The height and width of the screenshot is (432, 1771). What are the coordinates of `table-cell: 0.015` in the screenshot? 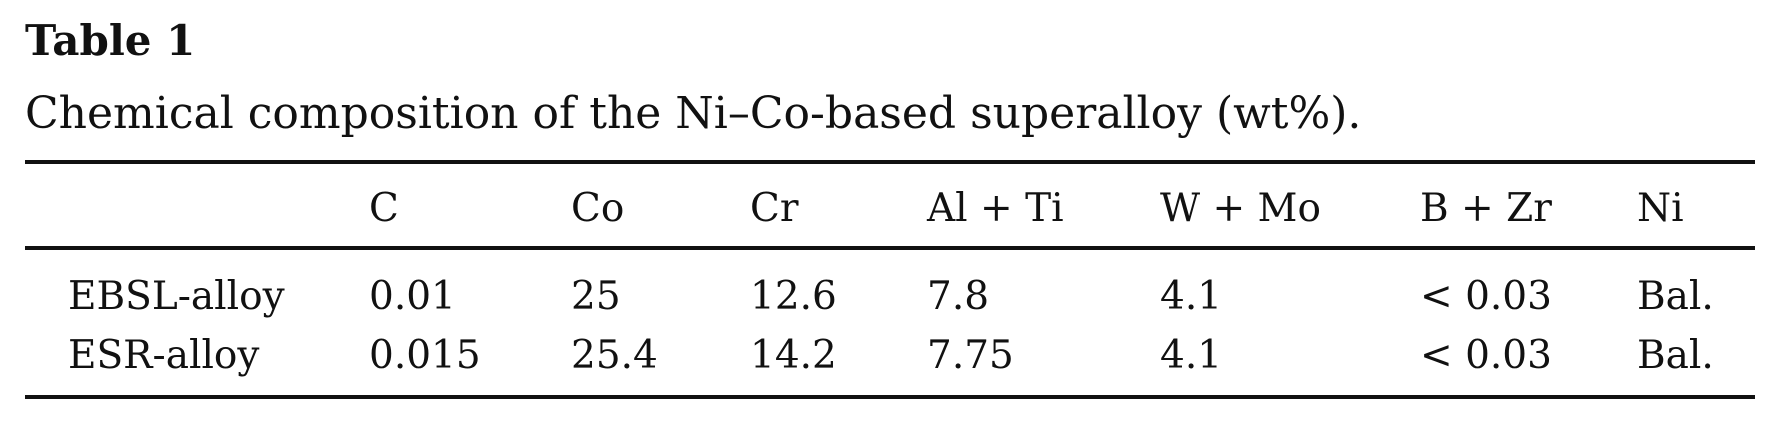 It's located at (425, 355).